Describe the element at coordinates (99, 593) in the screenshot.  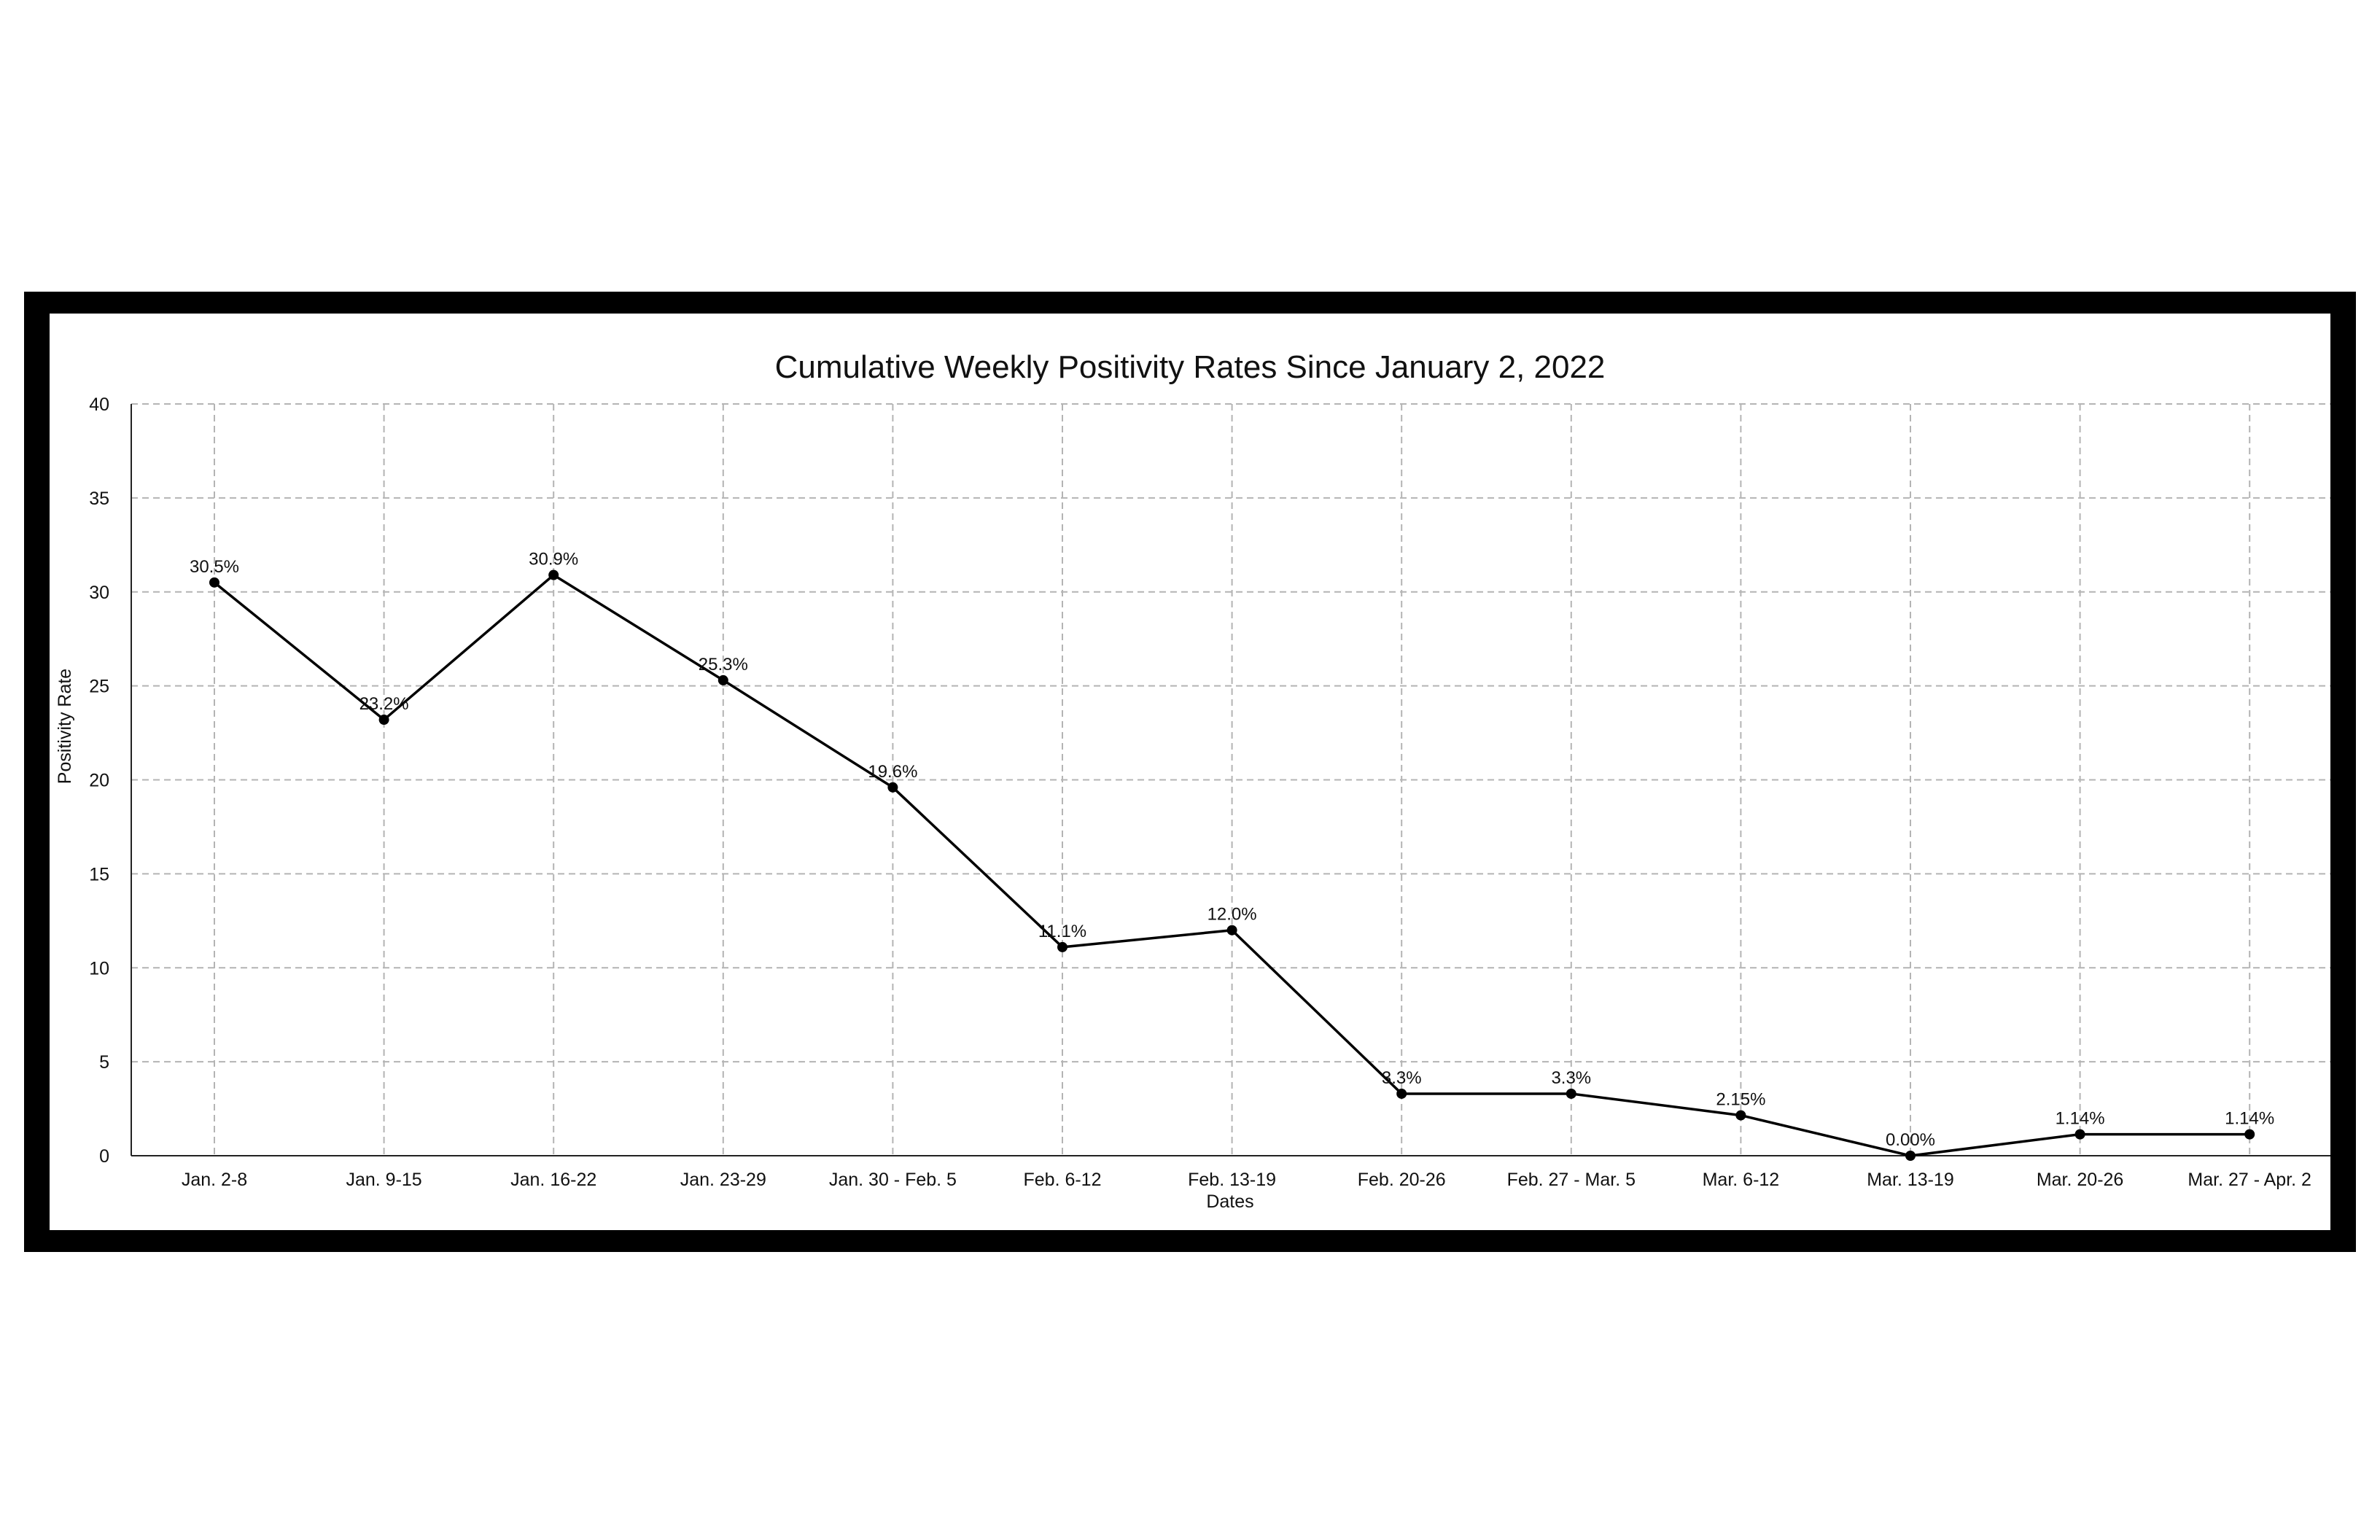
I see `y-tick-label: 30` at that location.